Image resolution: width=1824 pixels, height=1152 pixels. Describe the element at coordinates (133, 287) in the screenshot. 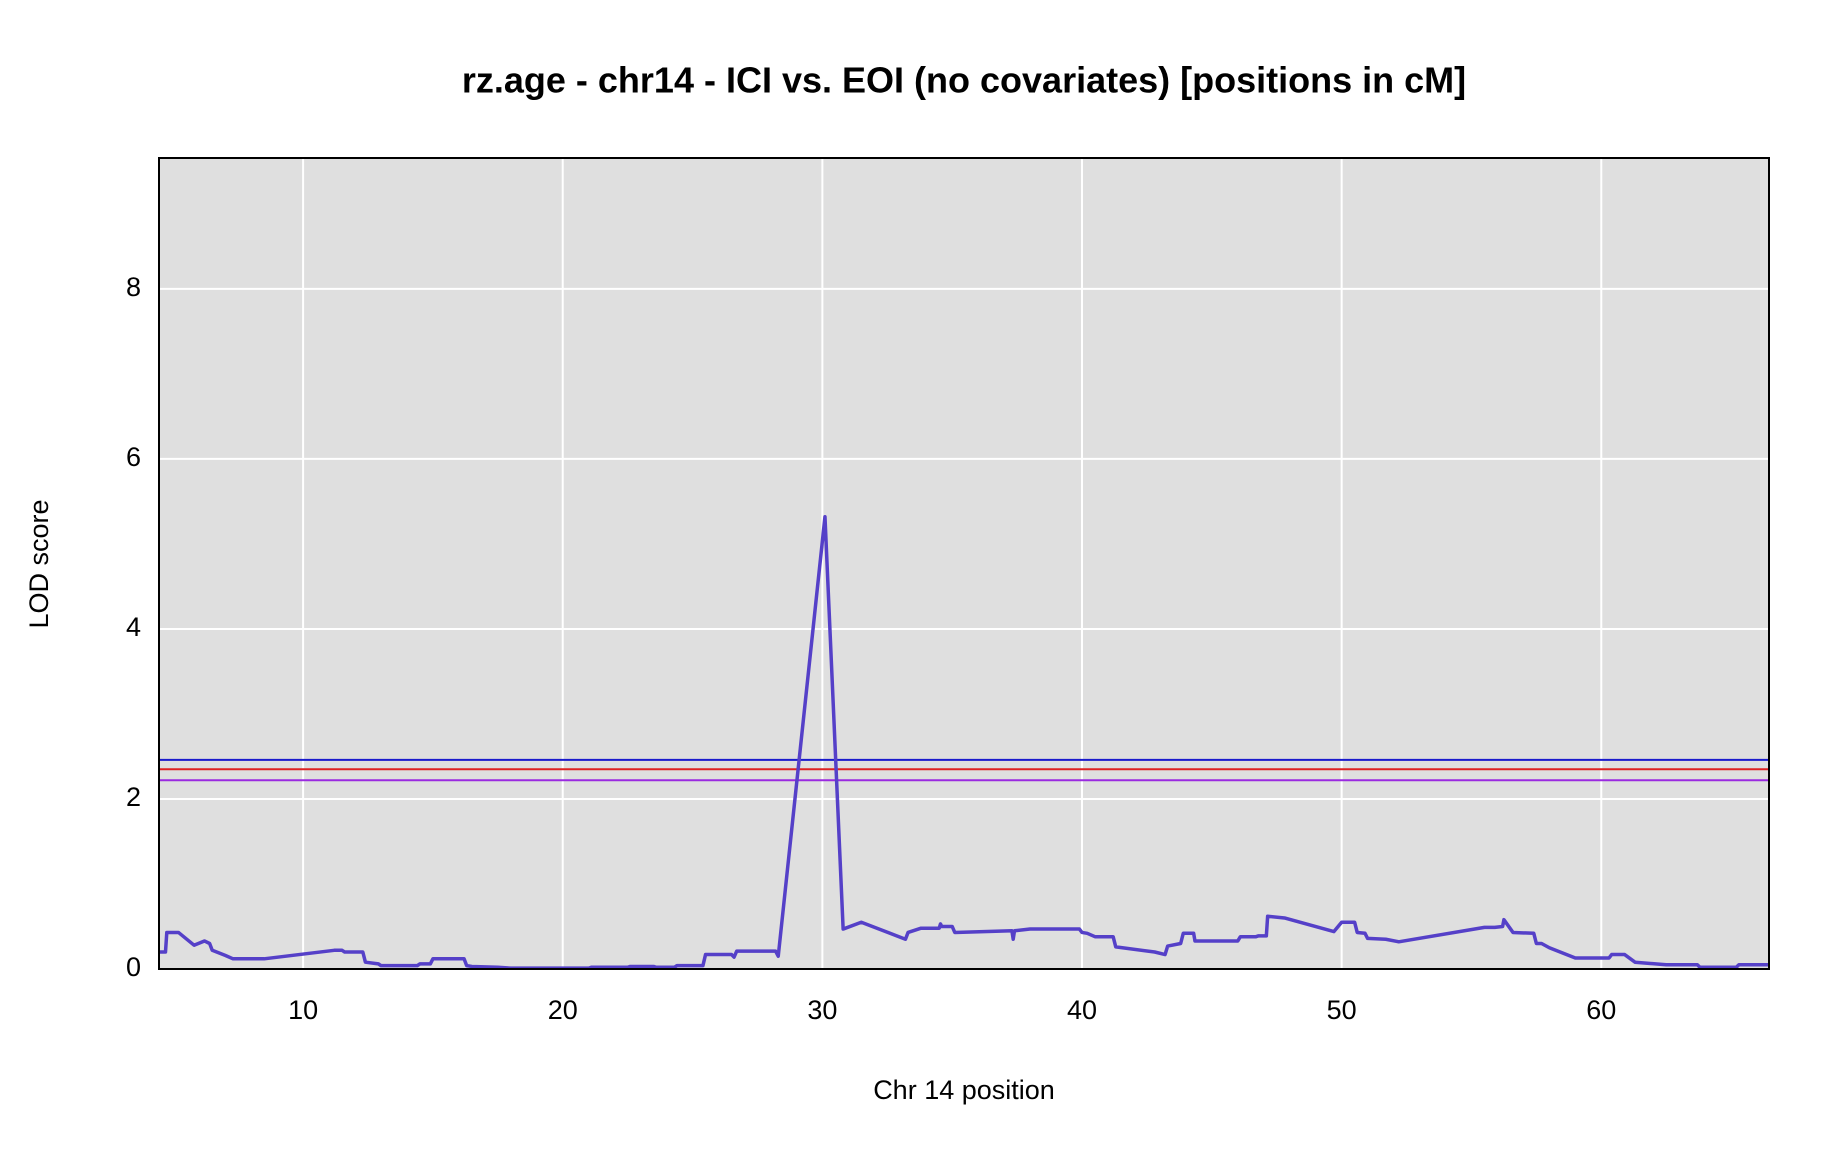

I see `y-tick-label: 8` at that location.